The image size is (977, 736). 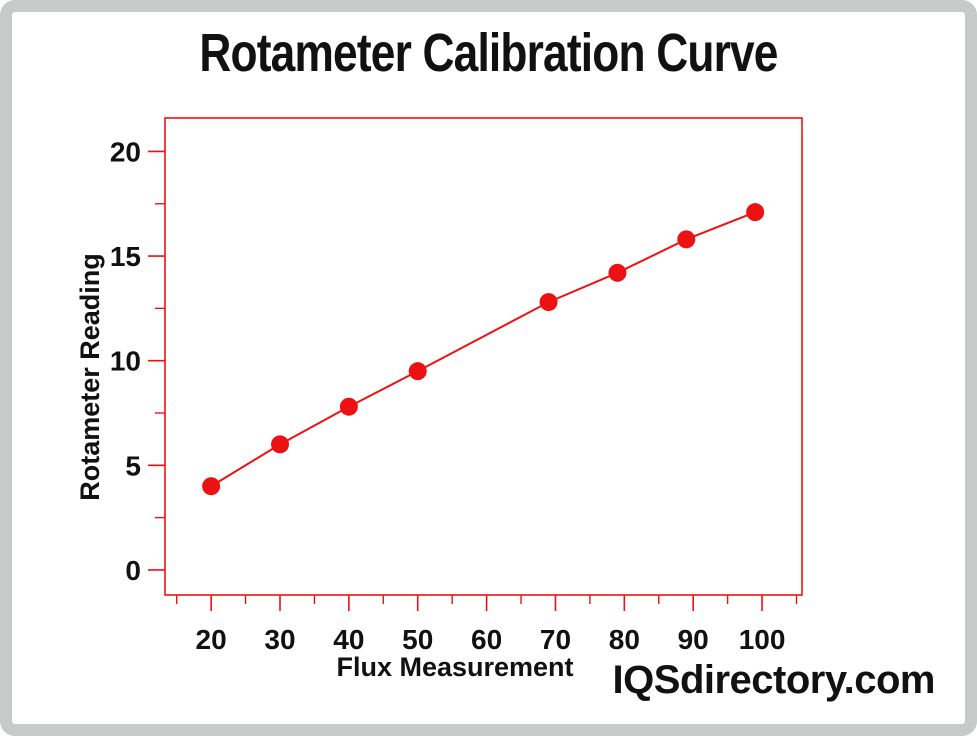 What do you see at coordinates (555, 639) in the screenshot?
I see `x-tick-label: 70` at bounding box center [555, 639].